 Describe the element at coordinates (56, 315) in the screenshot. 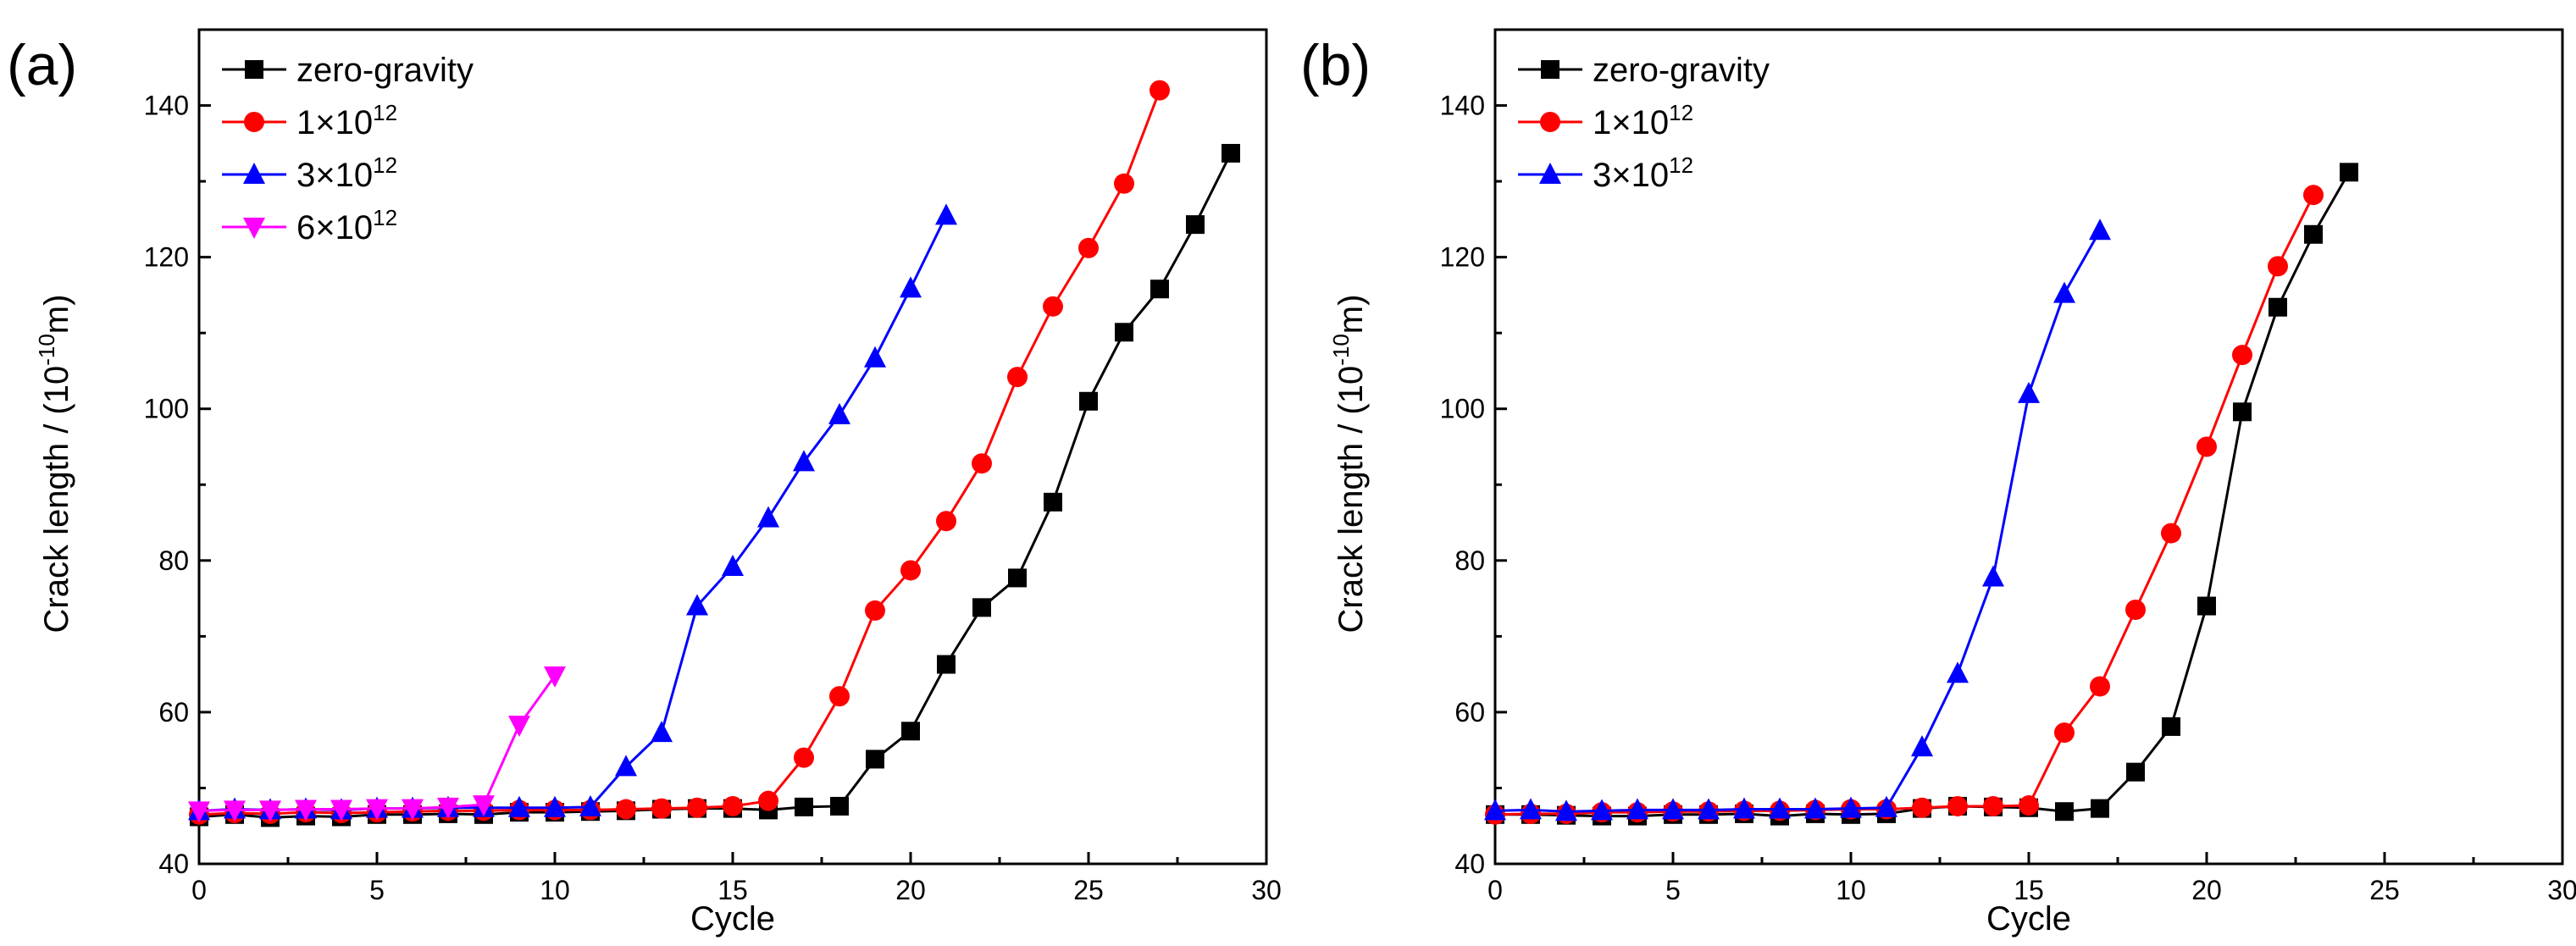

I see `y-axis-title-unit: m)` at that location.